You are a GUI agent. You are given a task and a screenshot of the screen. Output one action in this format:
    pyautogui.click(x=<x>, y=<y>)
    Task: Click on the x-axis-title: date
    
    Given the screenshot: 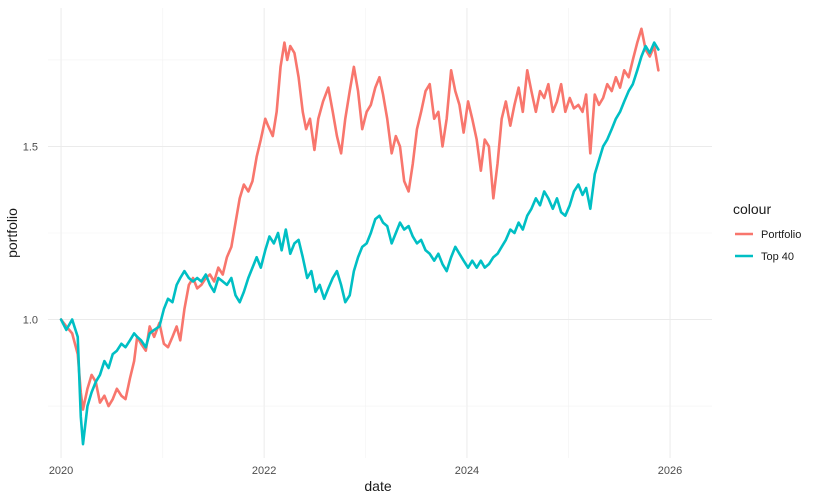 What is the action you would take?
    pyautogui.click(x=377, y=486)
    